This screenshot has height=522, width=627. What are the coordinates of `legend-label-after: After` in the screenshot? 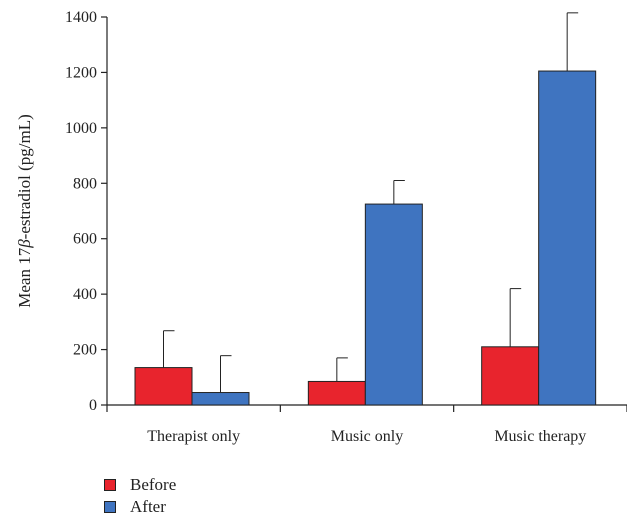 It's located at (148, 506).